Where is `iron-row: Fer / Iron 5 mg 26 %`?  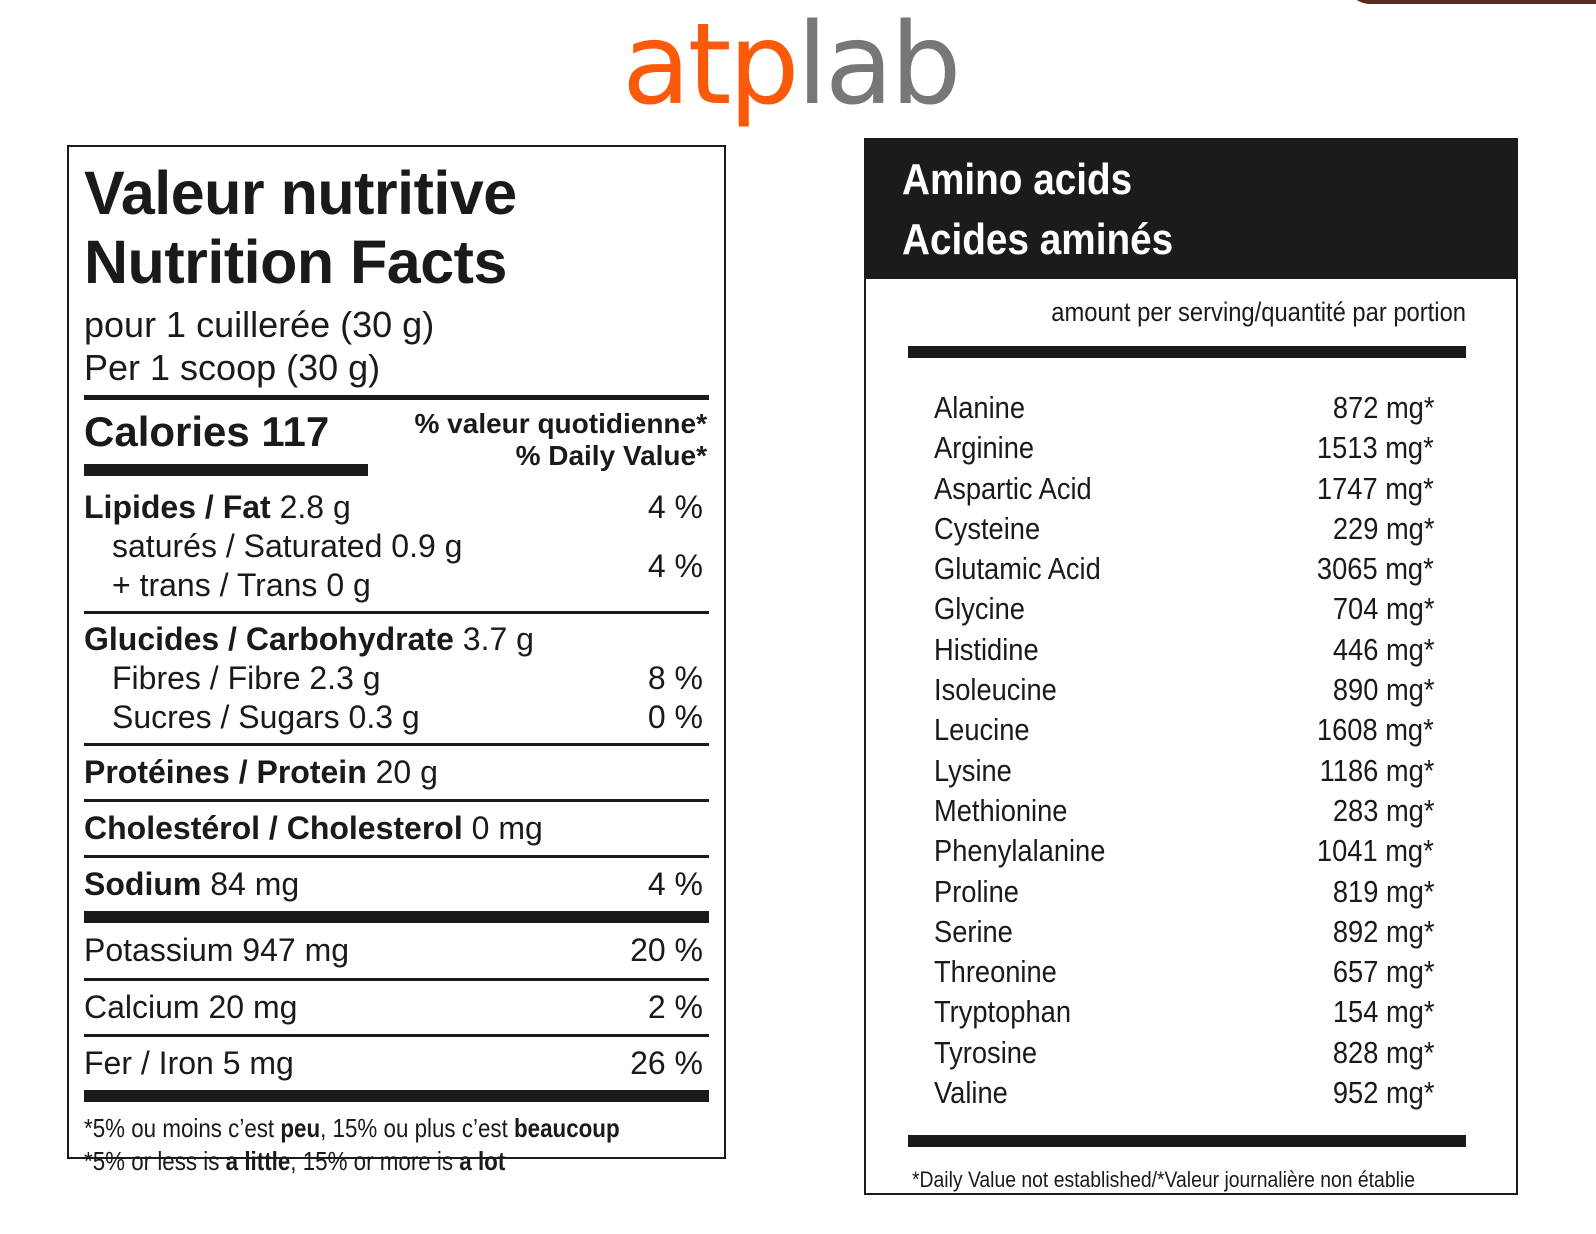 iron-row: Fer / Iron 5 mg 26 % is located at coordinates (396, 1063).